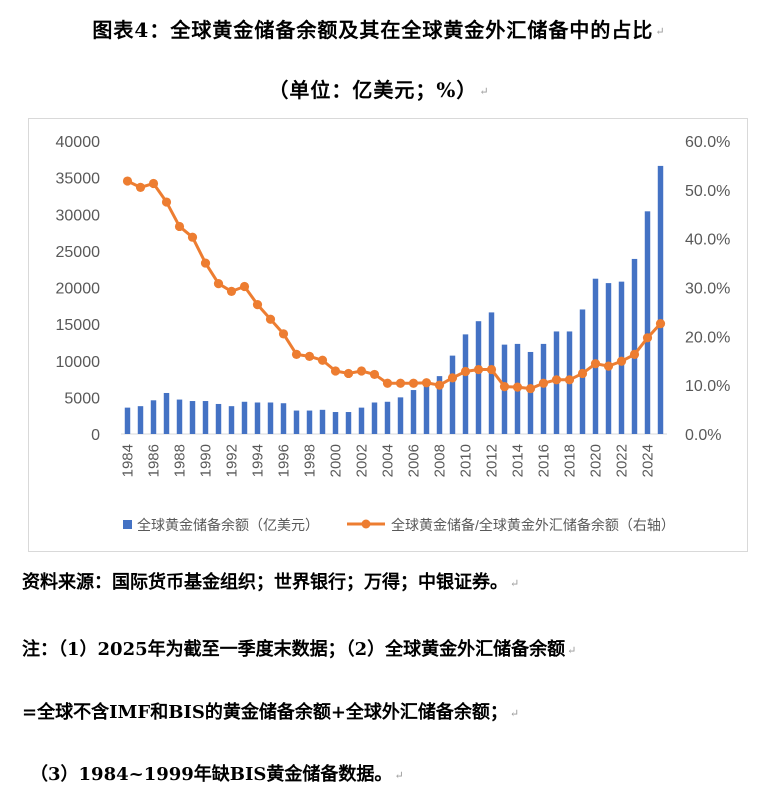 This screenshot has height=790, width=758. I want to click on x-tick-label: 1996, so click(284, 460).